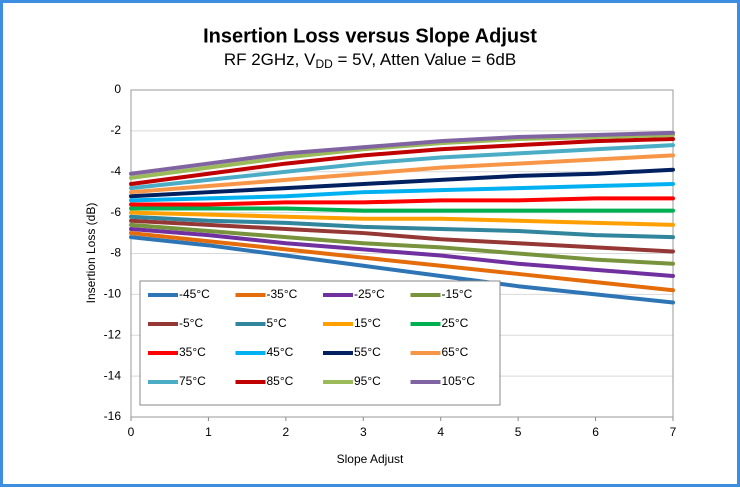  What do you see at coordinates (280, 352) in the screenshot?
I see `legend-label: 45°C` at bounding box center [280, 352].